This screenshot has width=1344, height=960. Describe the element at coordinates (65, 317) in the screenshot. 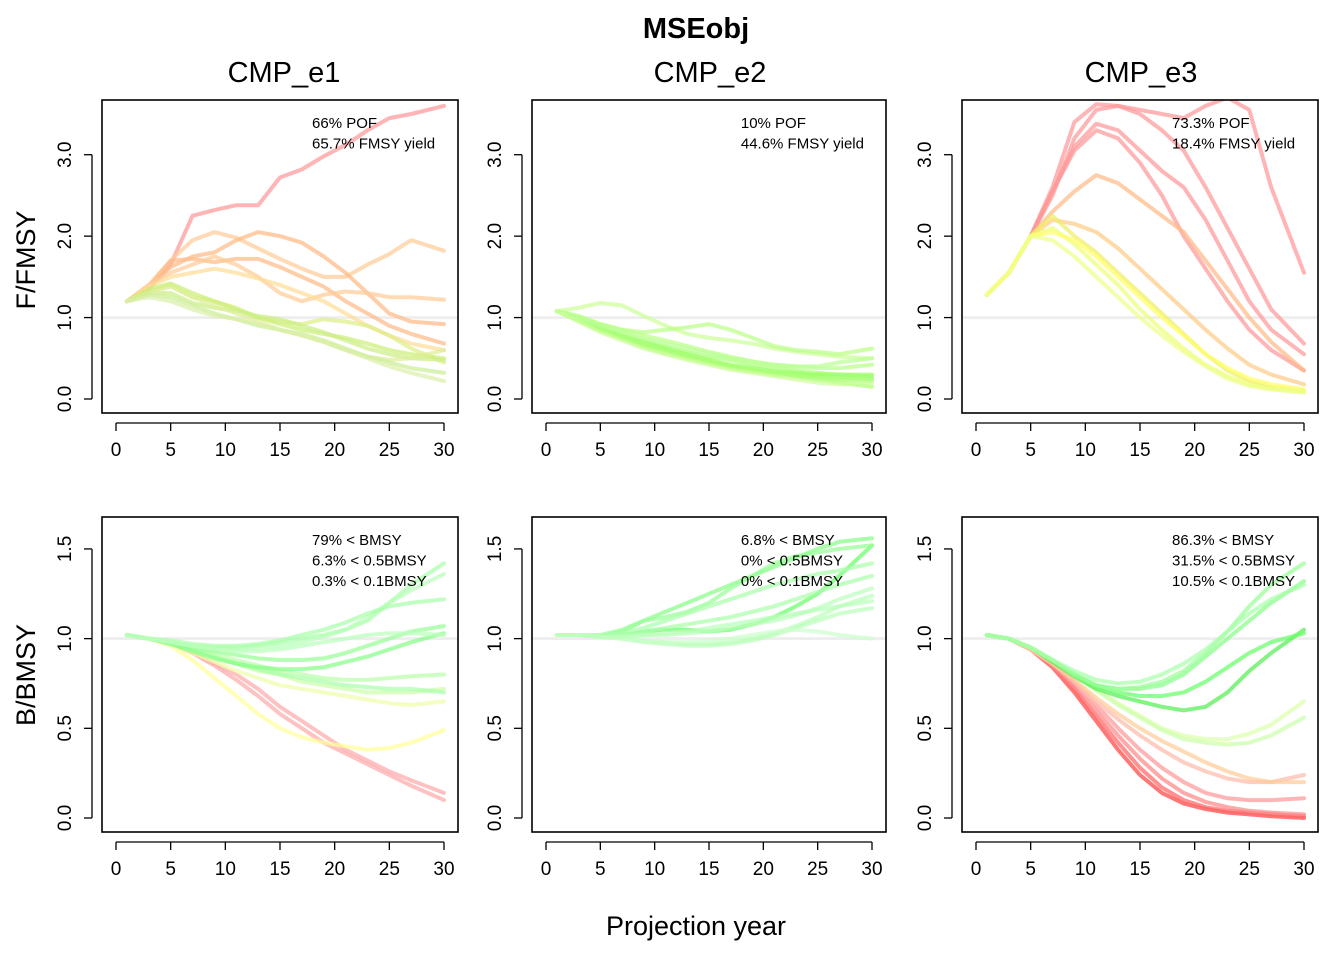

I see `f-e1-y-tick-label: 1.0` at that location.